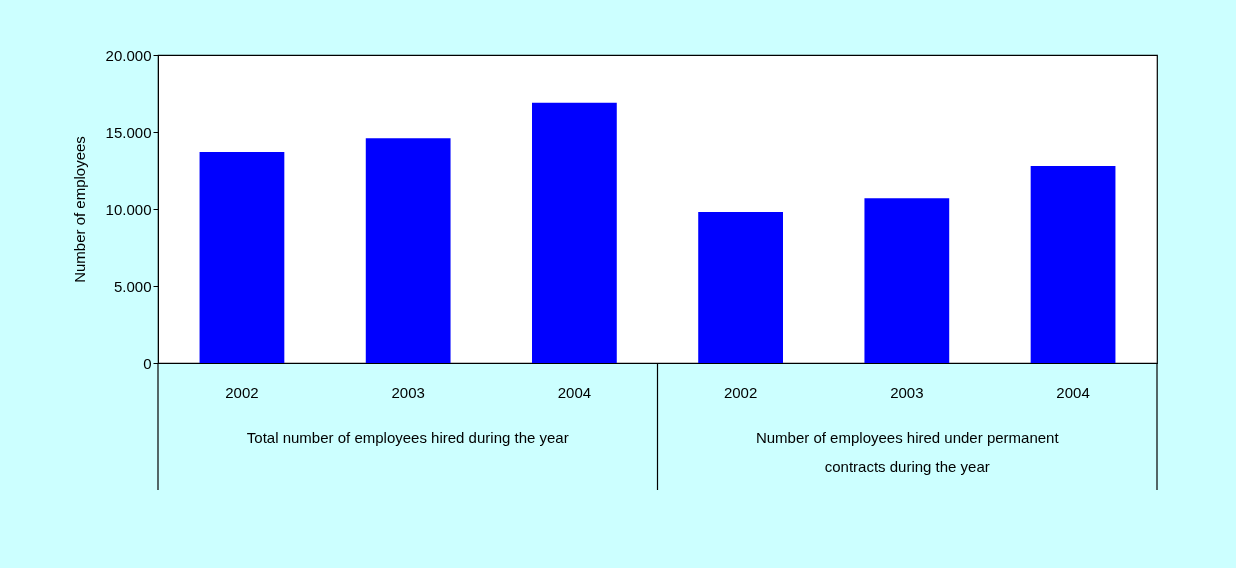 The height and width of the screenshot is (568, 1236). I want to click on y-tick-label: 15.000, so click(128, 132).